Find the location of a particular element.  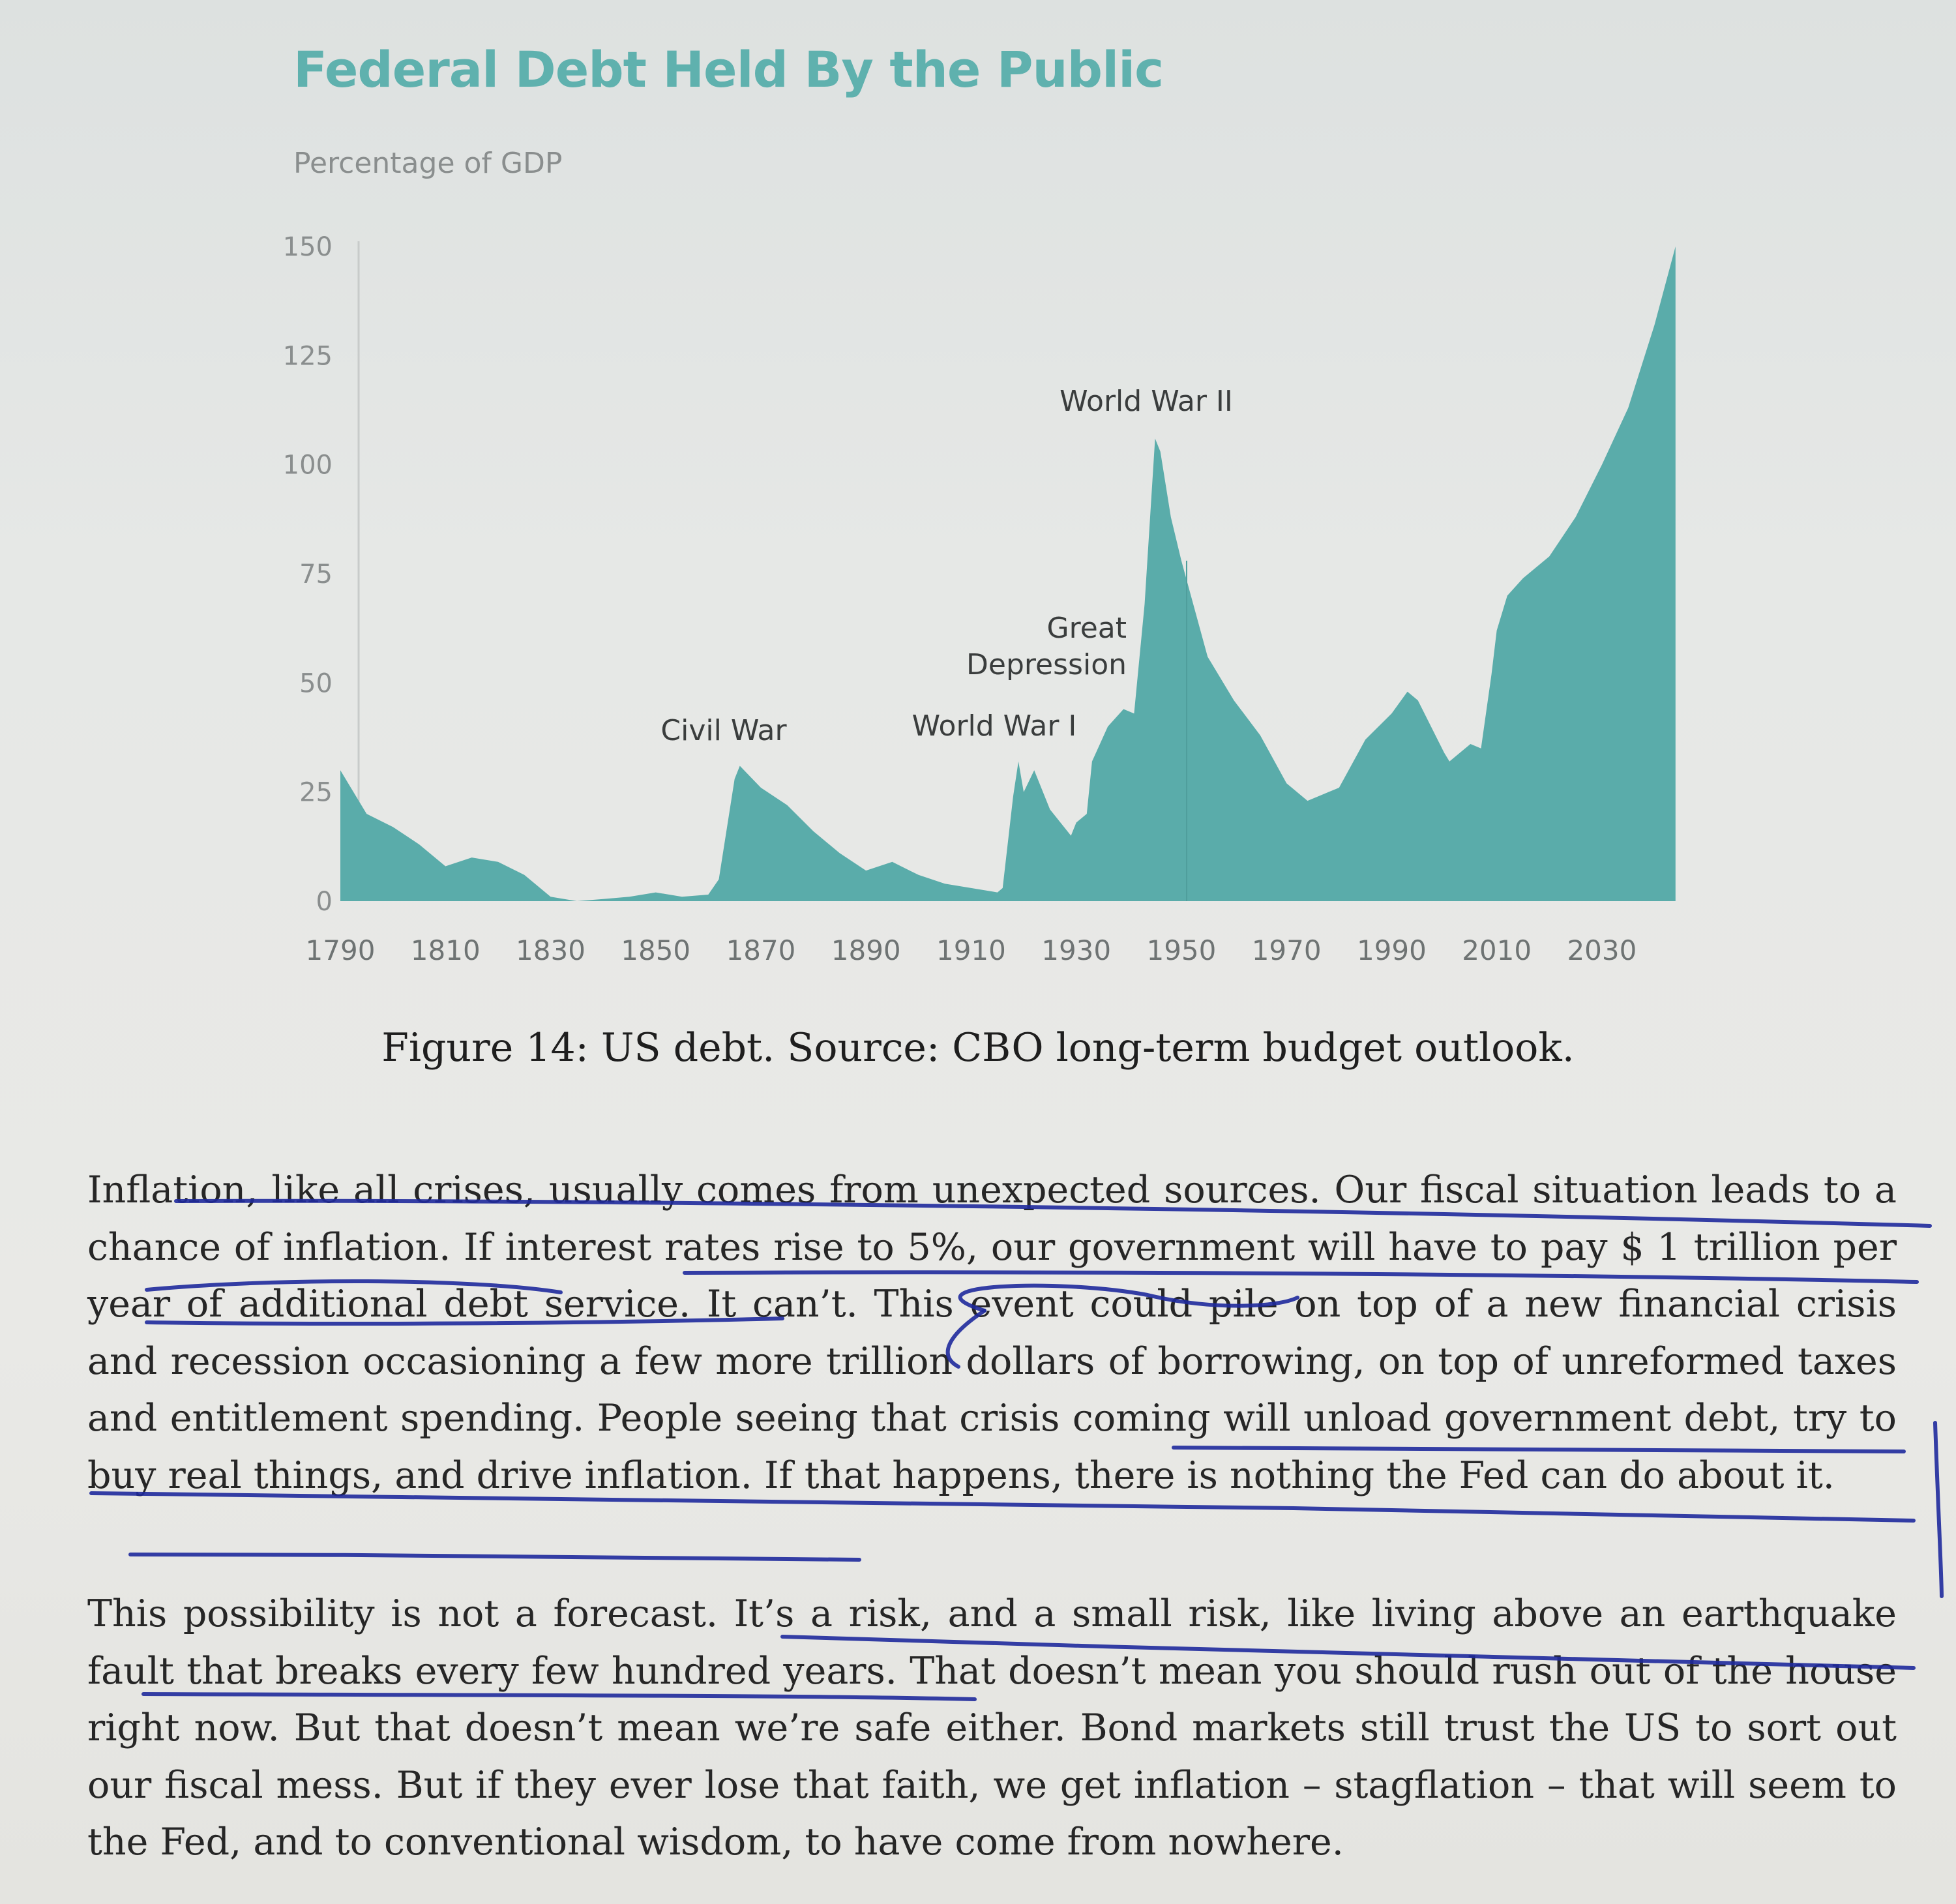

x-tick-label: 1830 is located at coordinates (551, 950).